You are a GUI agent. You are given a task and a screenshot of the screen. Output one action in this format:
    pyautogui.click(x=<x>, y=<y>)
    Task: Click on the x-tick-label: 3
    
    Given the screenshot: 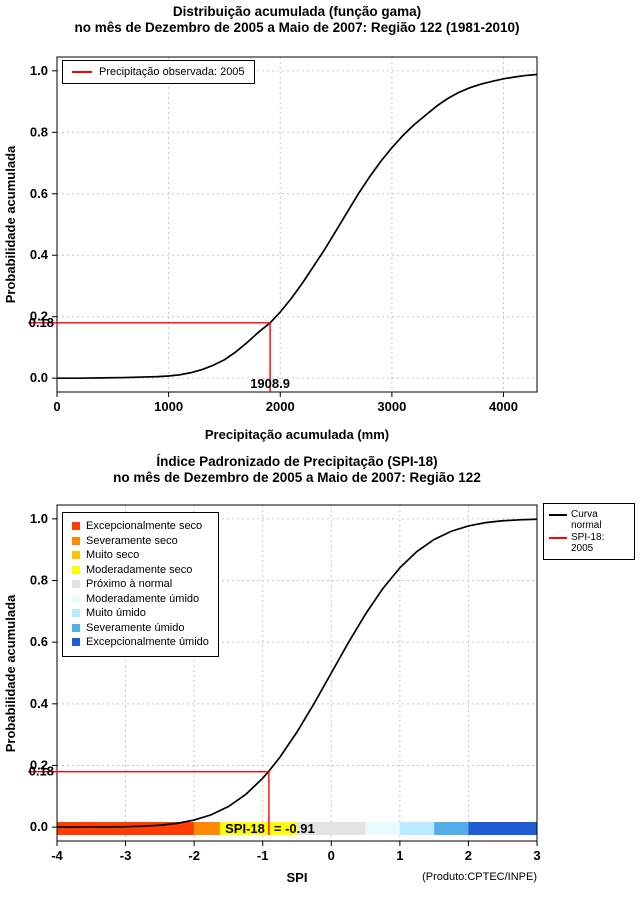 What is the action you would take?
    pyautogui.click(x=536, y=855)
    